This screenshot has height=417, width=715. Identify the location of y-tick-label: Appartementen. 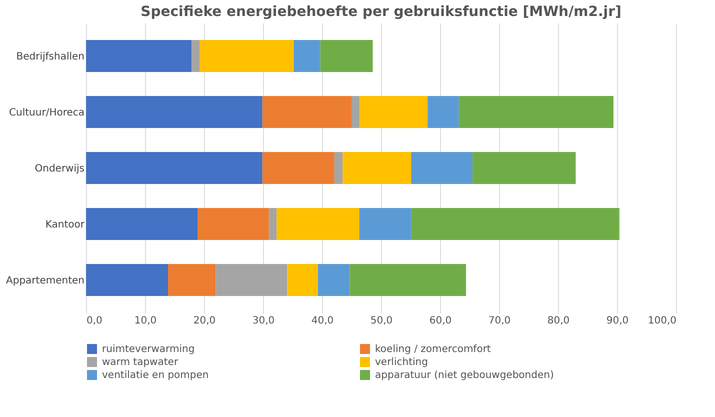
(45, 281).